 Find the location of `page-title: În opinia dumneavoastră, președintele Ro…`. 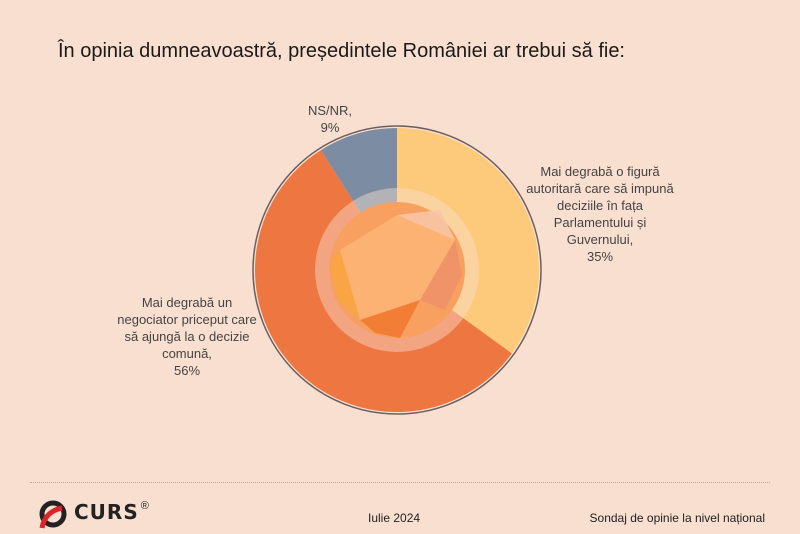

page-title: În opinia dumneavoastră, președintele Ro… is located at coordinates (341, 51).